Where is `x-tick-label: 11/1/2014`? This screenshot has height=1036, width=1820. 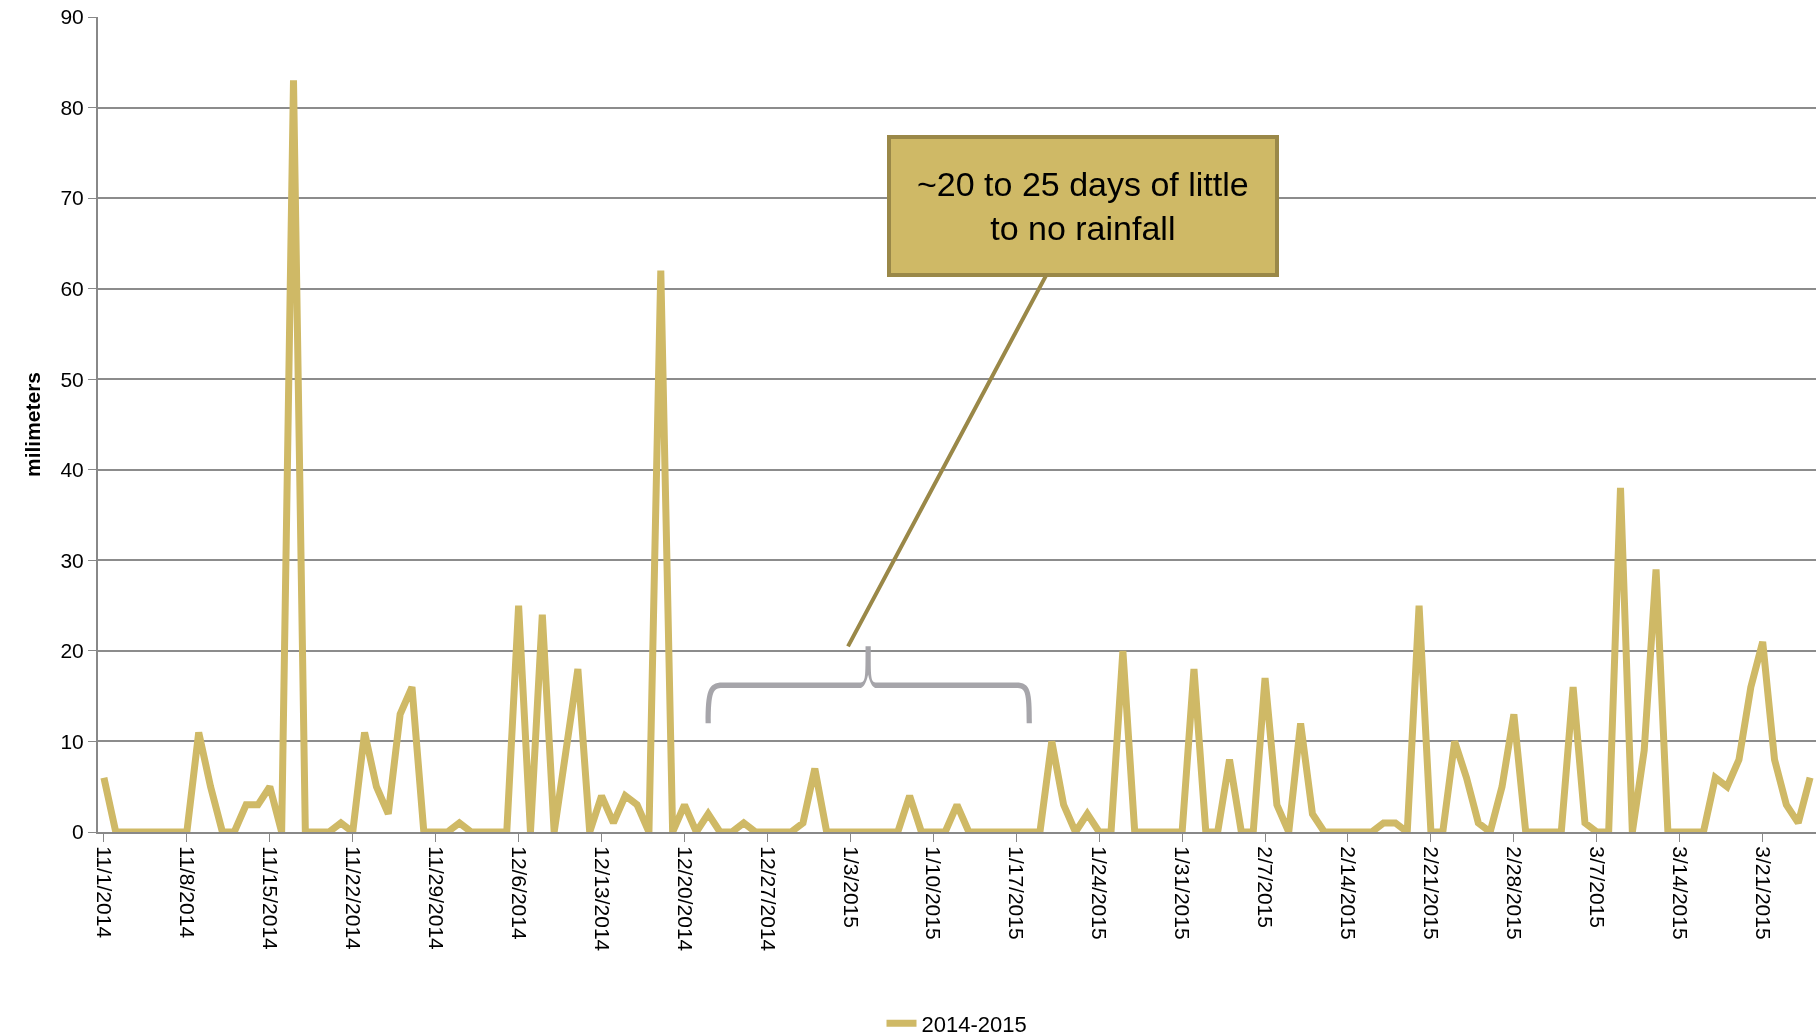
x-tick-label: 11/1/2014 is located at coordinates (105, 892).